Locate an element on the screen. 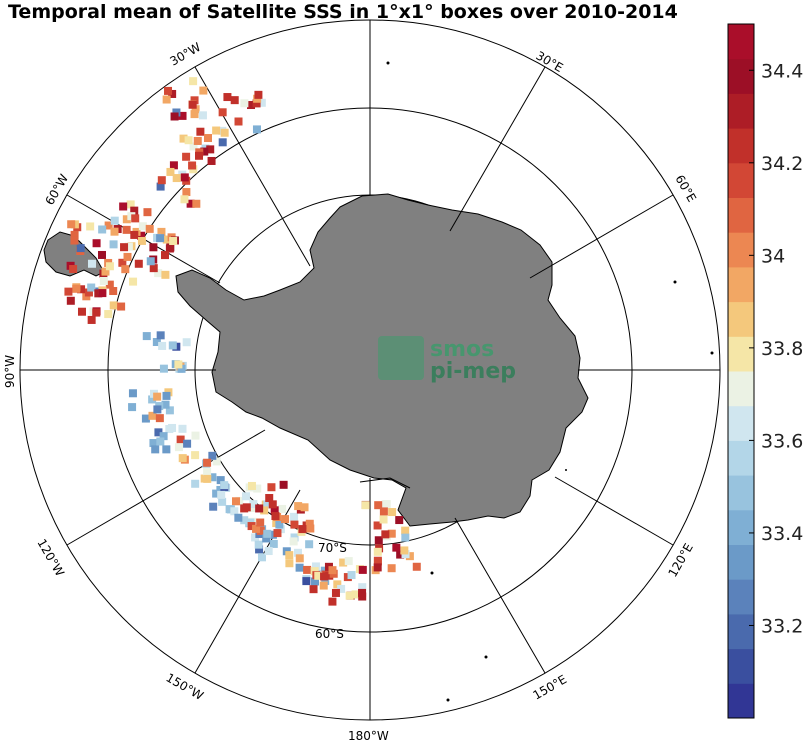 Image resolution: width=806 pixels, height=742 pixels. colorbar-tick-label: 33.8 is located at coordinates (782, 349).